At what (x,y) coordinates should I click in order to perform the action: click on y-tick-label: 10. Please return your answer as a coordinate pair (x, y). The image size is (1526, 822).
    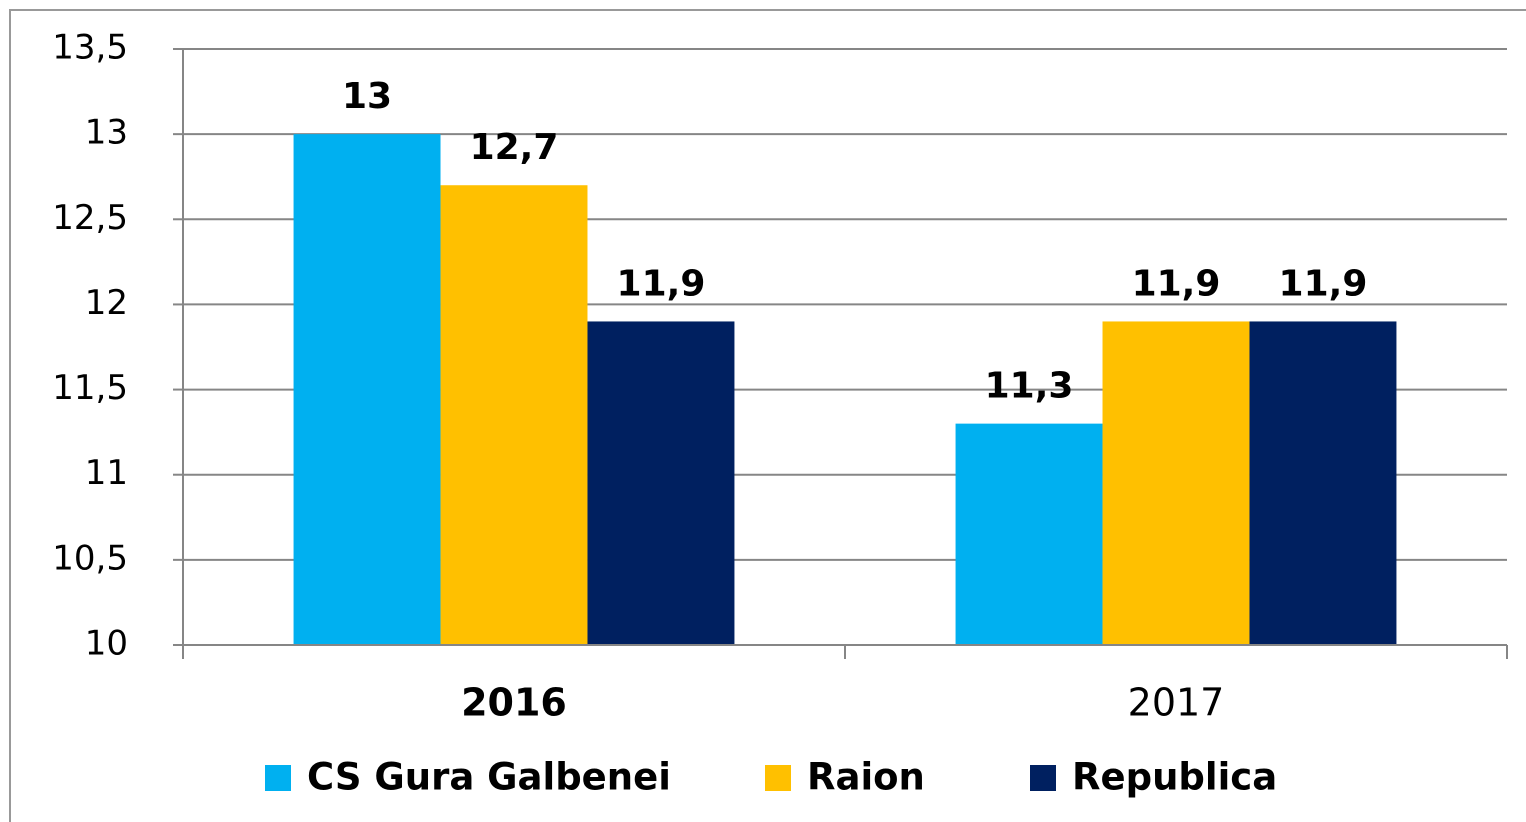
    Looking at the image, I should click on (106, 644).